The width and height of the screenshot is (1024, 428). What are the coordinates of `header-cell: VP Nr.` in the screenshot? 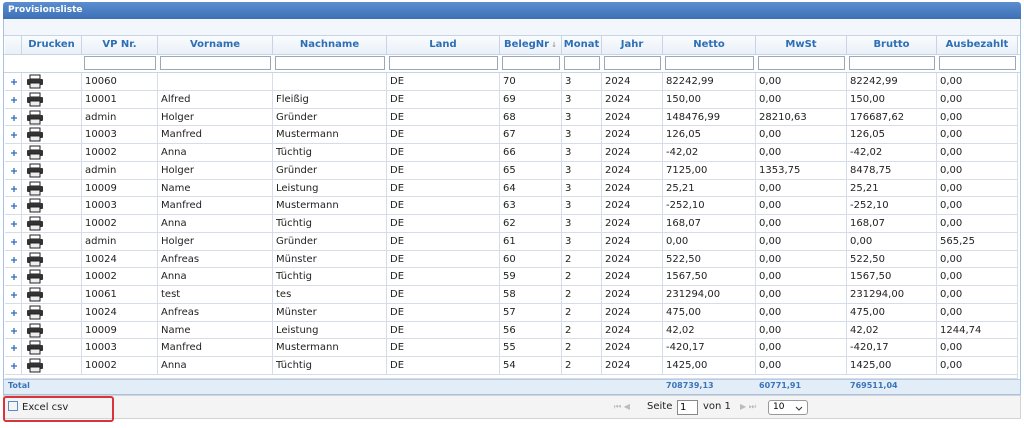 It's located at (120, 45).